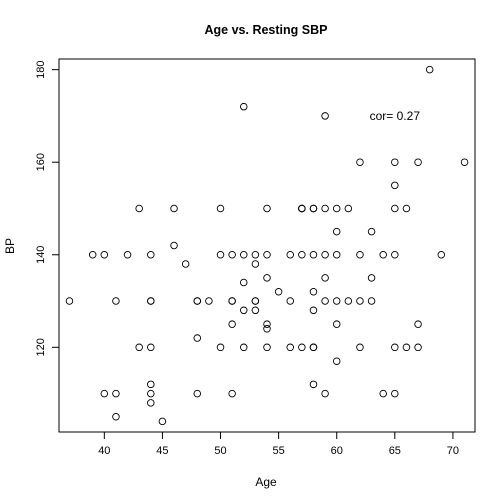  Describe the element at coordinates (41, 255) in the screenshot. I see `y-tick-label: 140` at that location.